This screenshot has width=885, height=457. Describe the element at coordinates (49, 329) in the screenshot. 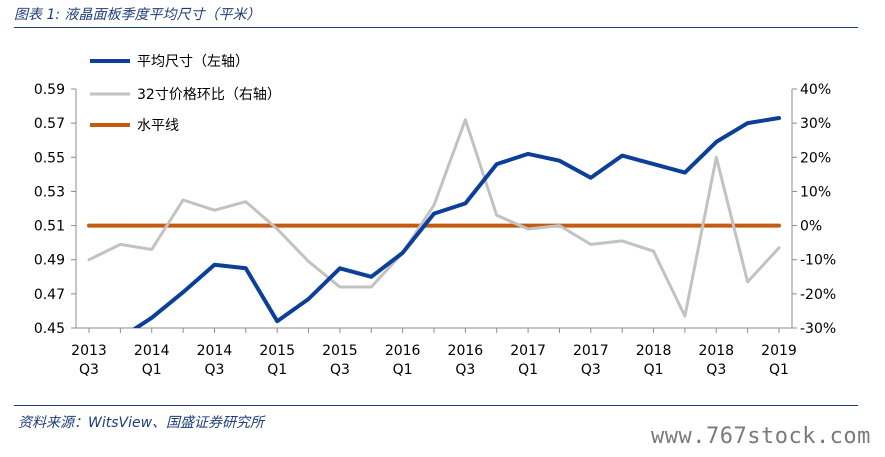

I see `left-tick-label: 0.45` at that location.